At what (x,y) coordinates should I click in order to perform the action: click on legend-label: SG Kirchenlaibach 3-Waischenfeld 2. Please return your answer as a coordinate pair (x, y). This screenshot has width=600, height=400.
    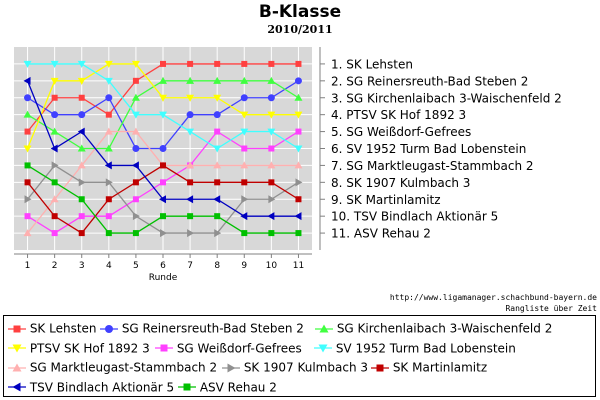
    Looking at the image, I should click on (443, 328).